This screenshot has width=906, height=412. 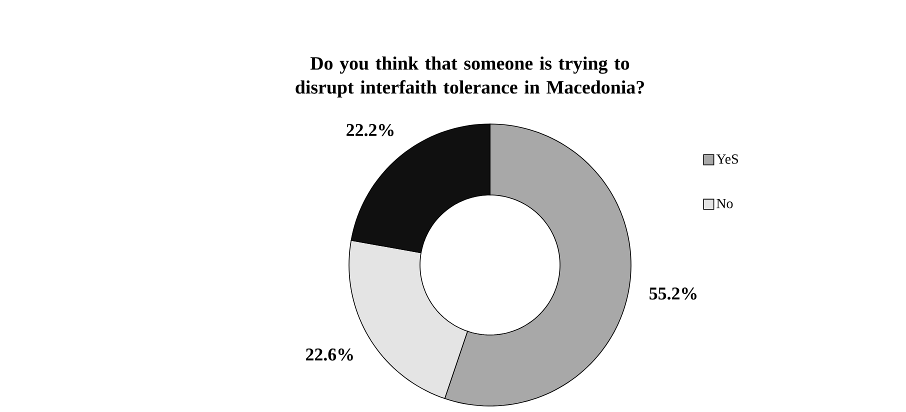 I want to click on data-label: 22.6%, so click(x=329, y=354).